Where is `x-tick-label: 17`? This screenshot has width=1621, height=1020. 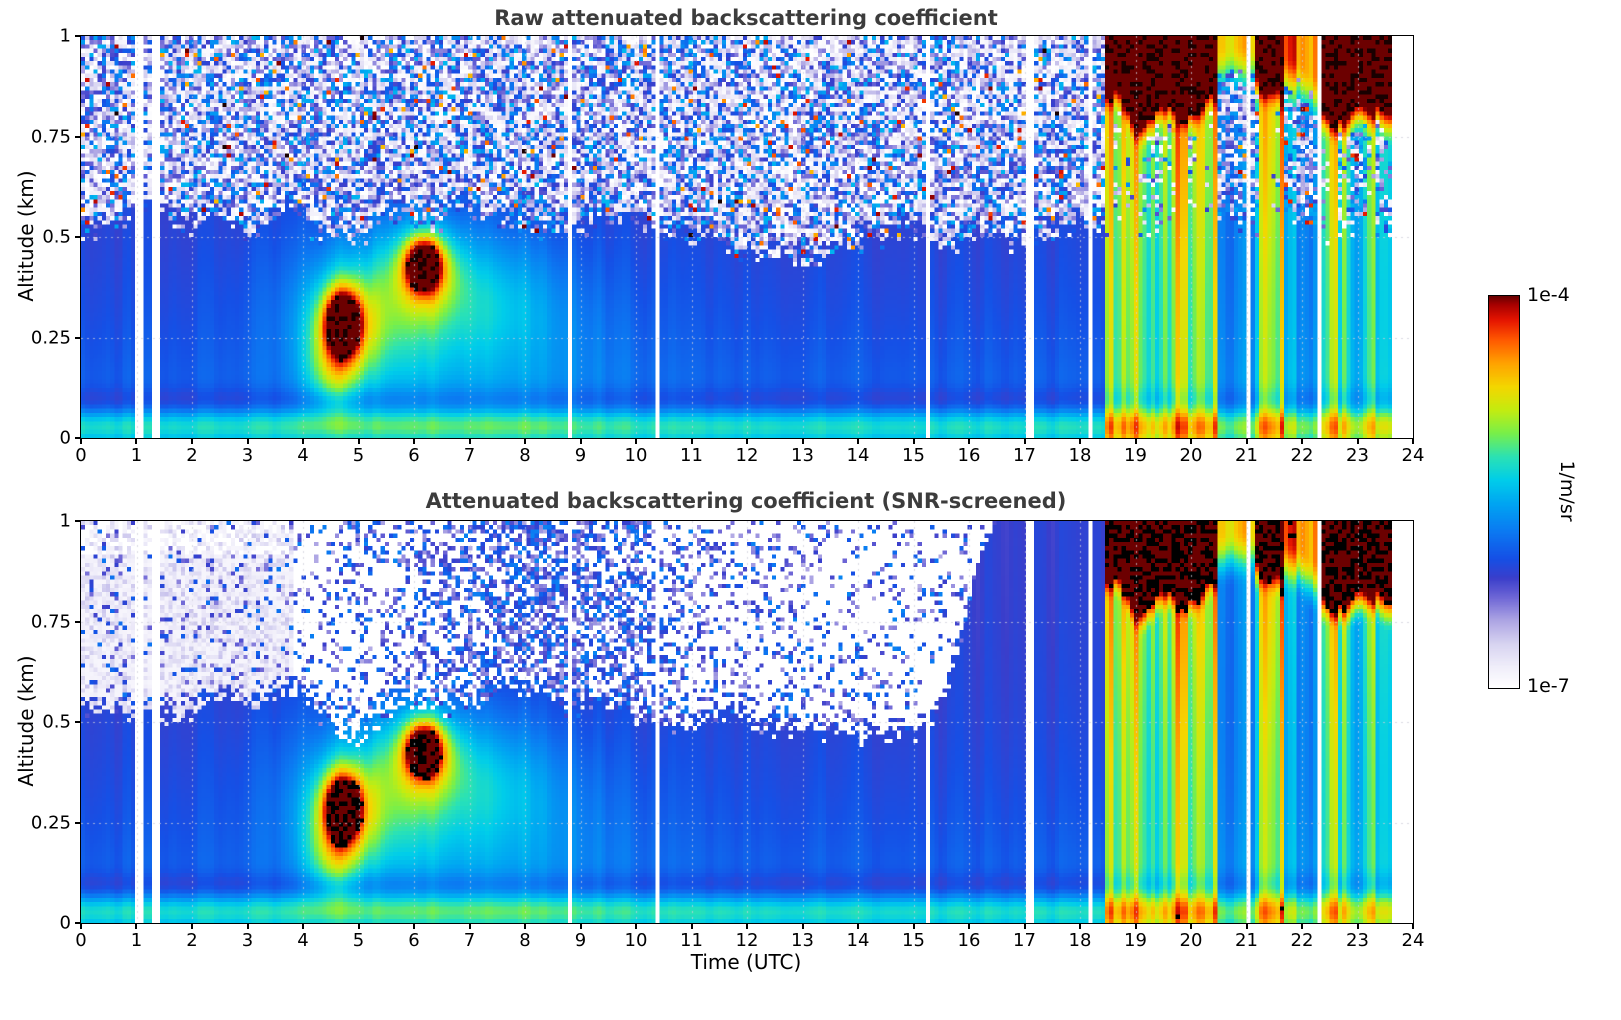 x-tick-label: 17 is located at coordinates (1024, 455).